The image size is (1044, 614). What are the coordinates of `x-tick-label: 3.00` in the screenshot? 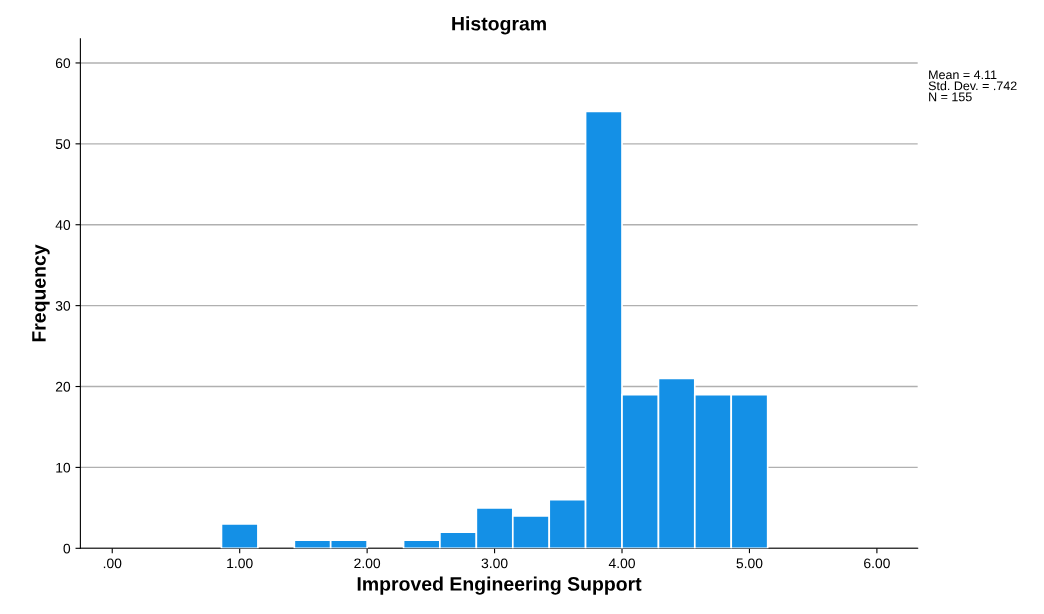 It's located at (494, 563).